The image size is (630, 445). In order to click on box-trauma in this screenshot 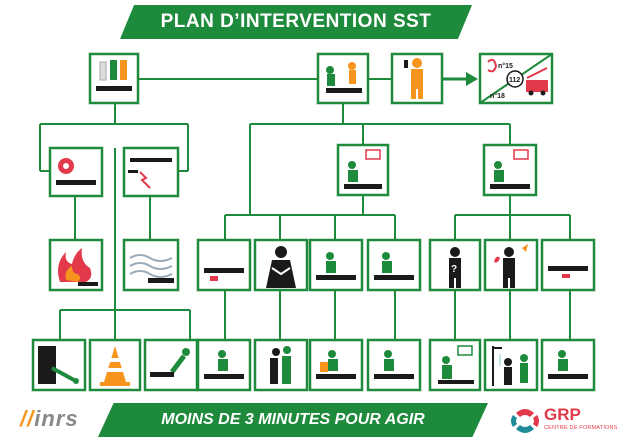, I will do `click(568, 265)`.